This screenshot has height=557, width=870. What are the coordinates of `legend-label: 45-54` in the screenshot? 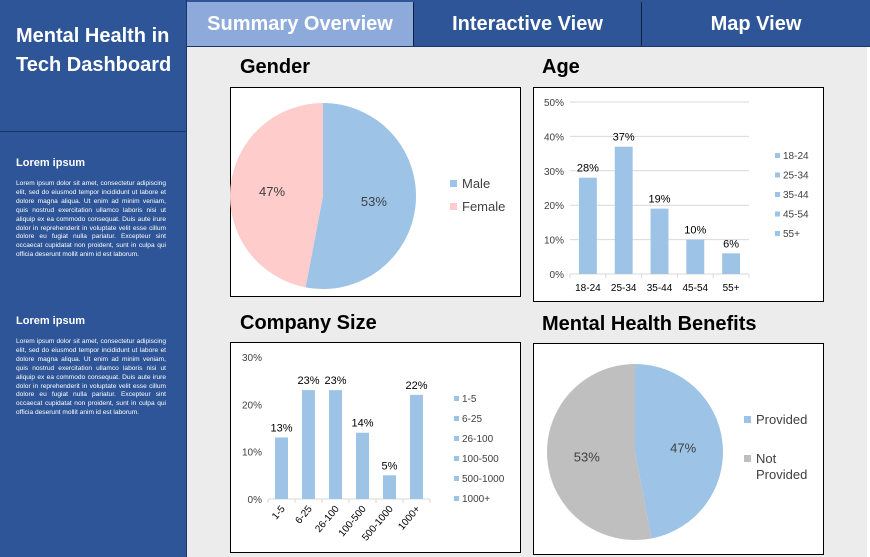 It's located at (796, 215).